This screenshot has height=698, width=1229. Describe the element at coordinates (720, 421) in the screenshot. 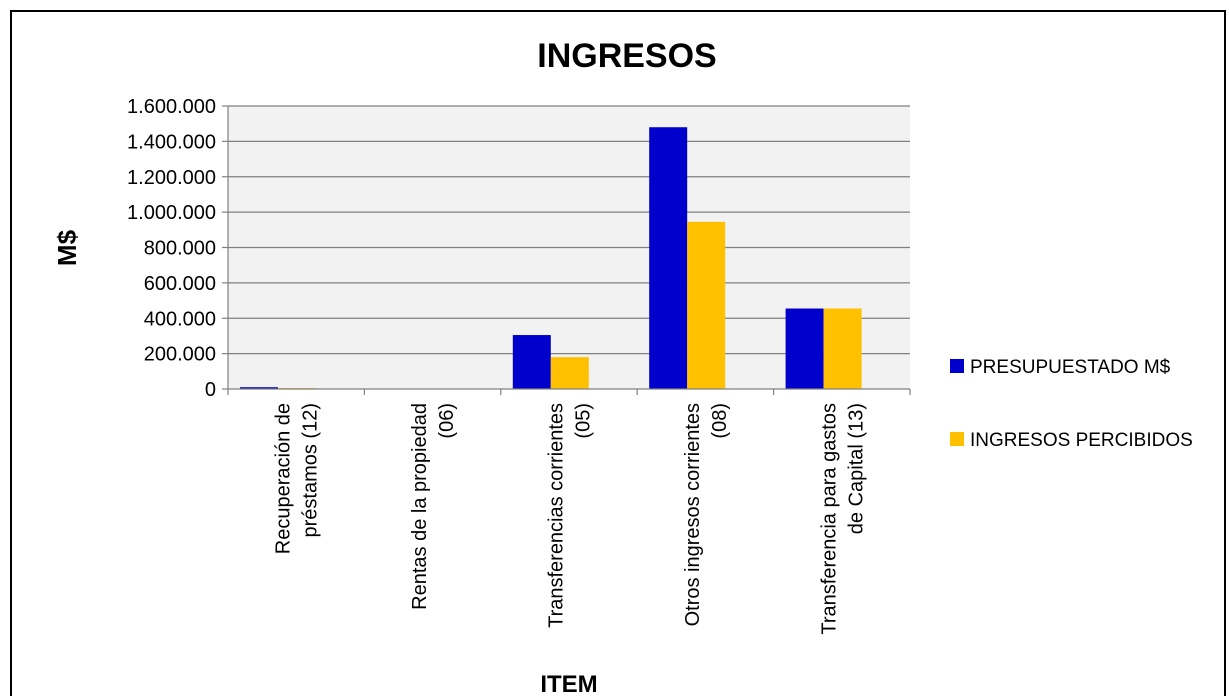

I see `x-category-label-line: (08)` at that location.